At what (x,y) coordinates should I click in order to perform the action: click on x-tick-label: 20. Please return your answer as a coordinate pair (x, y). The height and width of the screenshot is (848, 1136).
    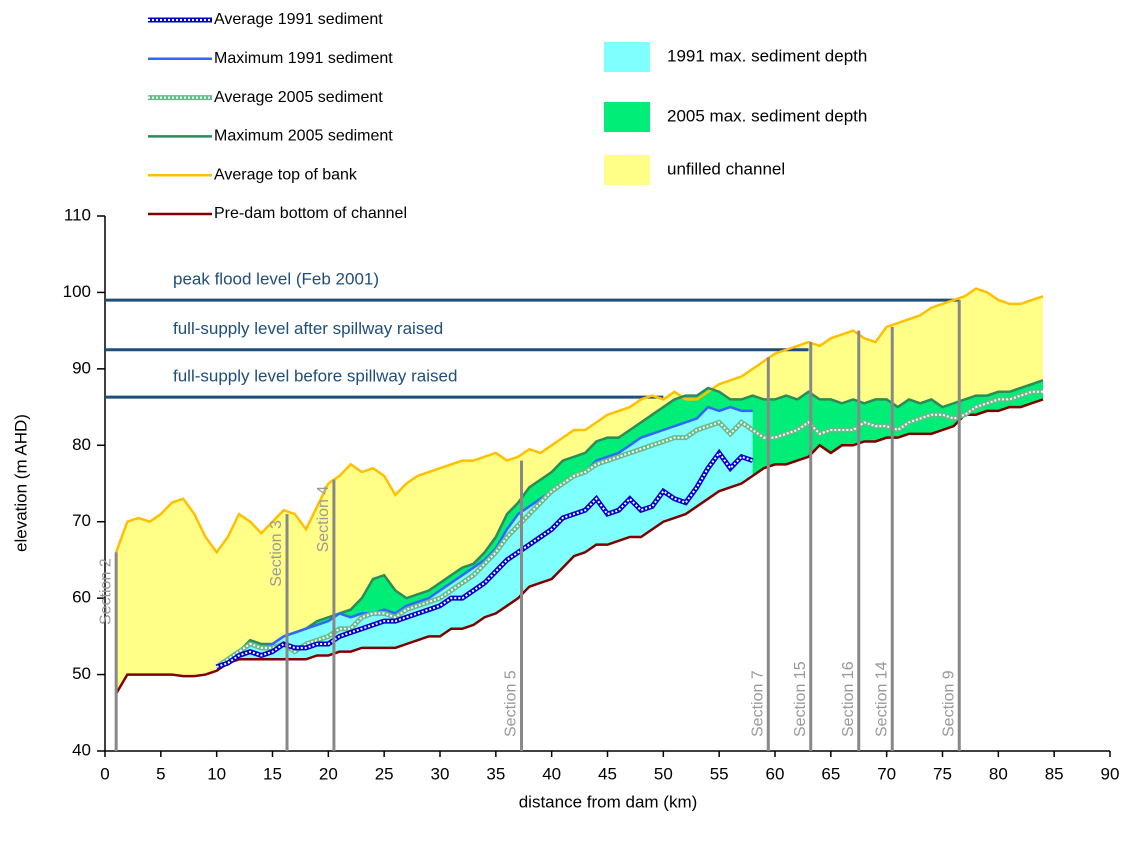
    Looking at the image, I should click on (328, 773).